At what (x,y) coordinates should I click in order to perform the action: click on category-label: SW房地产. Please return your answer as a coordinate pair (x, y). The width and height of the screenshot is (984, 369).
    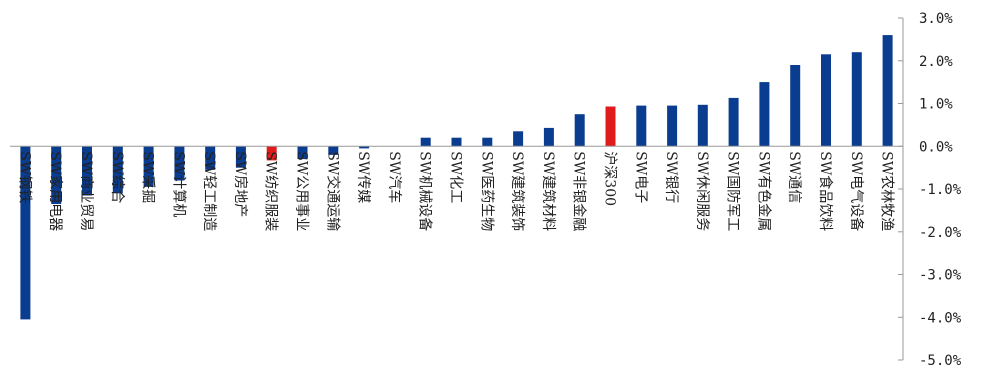
    Looking at the image, I should click on (240, 184).